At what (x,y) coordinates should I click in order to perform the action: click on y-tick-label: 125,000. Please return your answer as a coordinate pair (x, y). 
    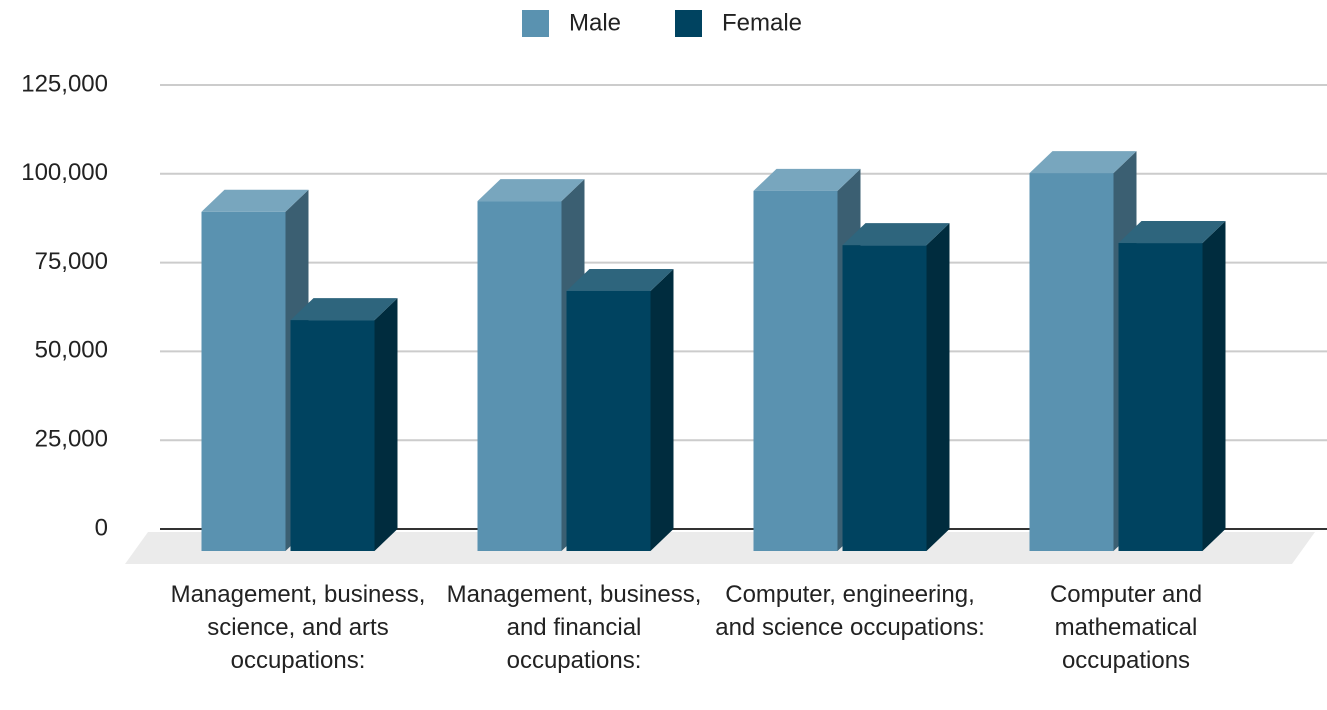
    Looking at the image, I should click on (64, 83).